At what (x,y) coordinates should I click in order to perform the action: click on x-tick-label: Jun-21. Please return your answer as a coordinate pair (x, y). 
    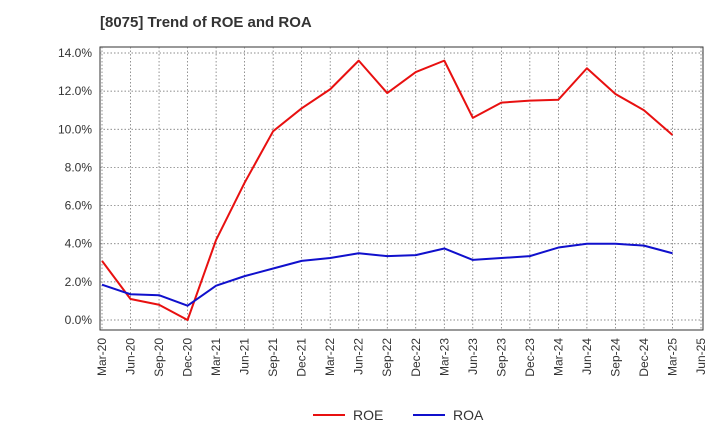
    Looking at the image, I should click on (245, 356).